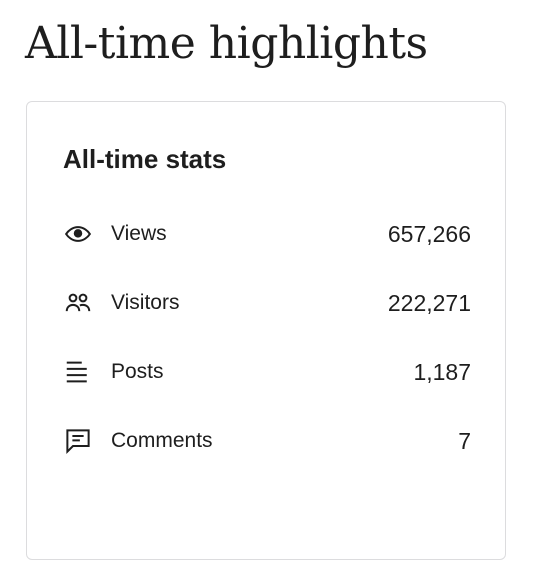 The height and width of the screenshot is (583, 535). Describe the element at coordinates (226, 43) in the screenshot. I see `page-title: All-time highlights` at that location.